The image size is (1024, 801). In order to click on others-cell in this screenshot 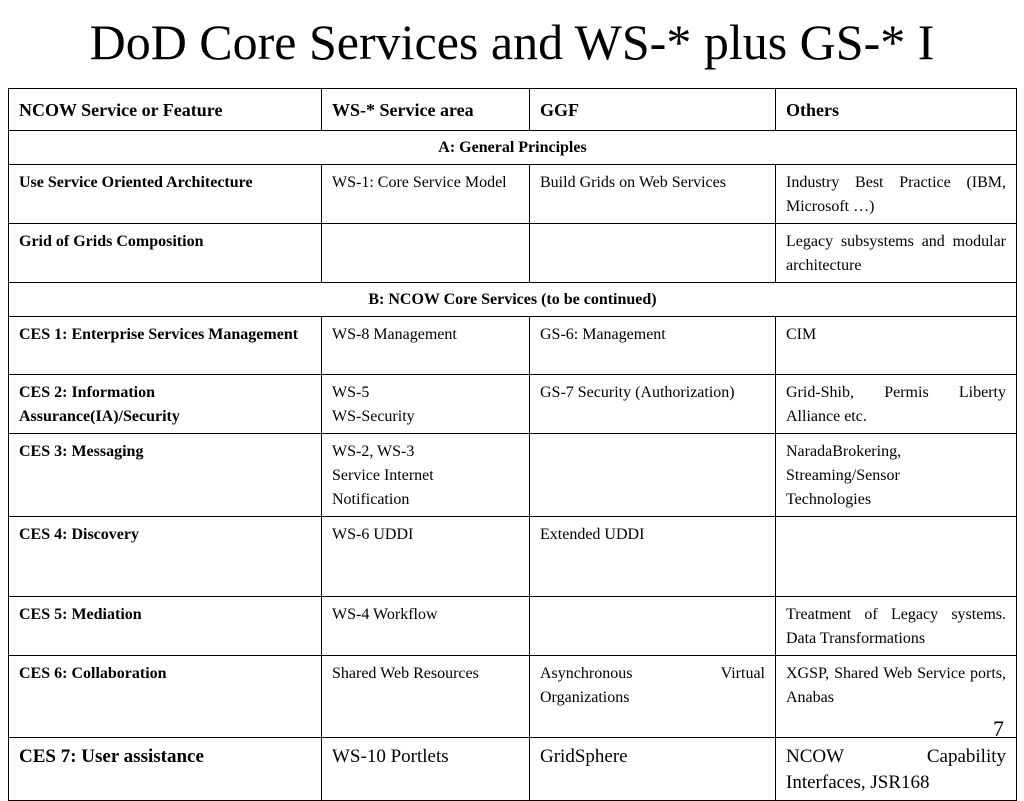, I will do `click(896, 556)`.